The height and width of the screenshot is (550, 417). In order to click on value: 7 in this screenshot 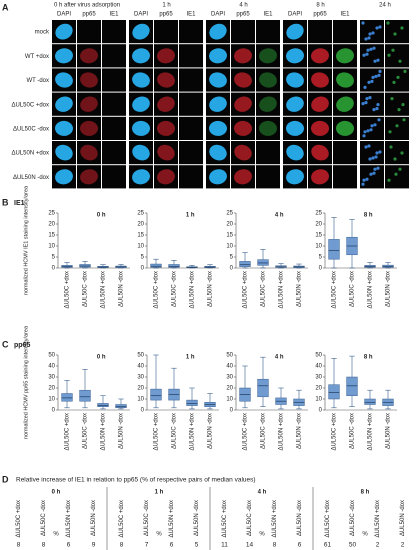, I will do `click(147, 545)`.